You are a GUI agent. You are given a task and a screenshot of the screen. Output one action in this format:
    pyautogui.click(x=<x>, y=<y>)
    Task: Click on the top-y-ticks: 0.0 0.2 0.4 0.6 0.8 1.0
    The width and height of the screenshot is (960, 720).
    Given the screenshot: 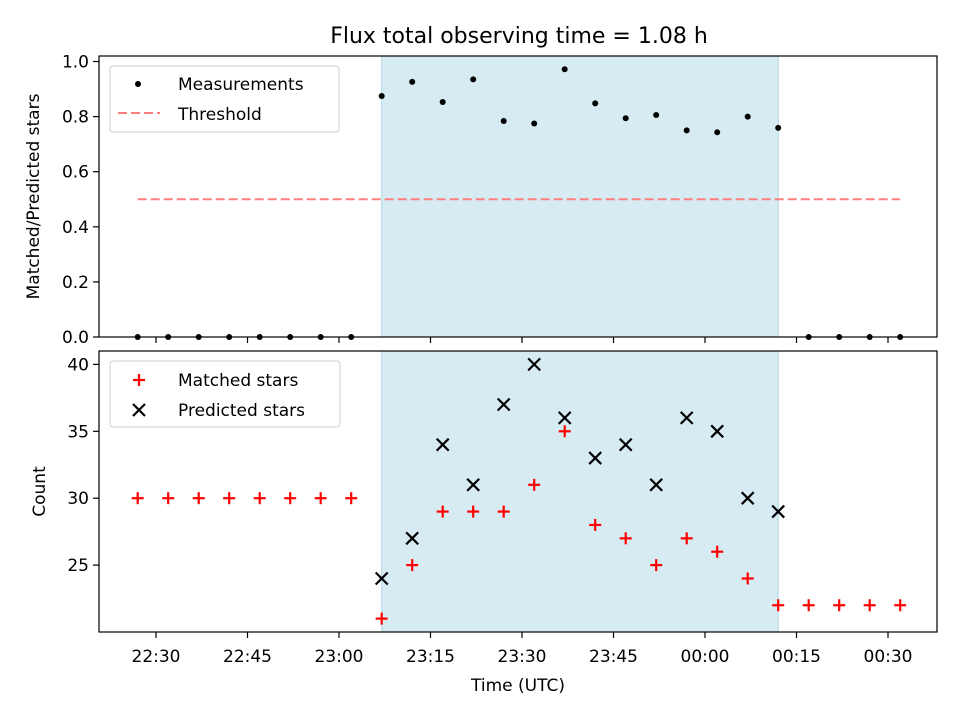 What is the action you would take?
    pyautogui.click(x=80, y=200)
    